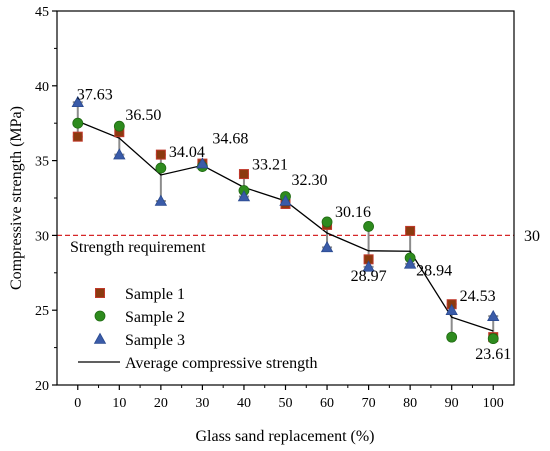 The height and width of the screenshot is (451, 550). Describe the element at coordinates (155, 317) in the screenshot. I see `legend-label-series-2: Sample 2` at that location.